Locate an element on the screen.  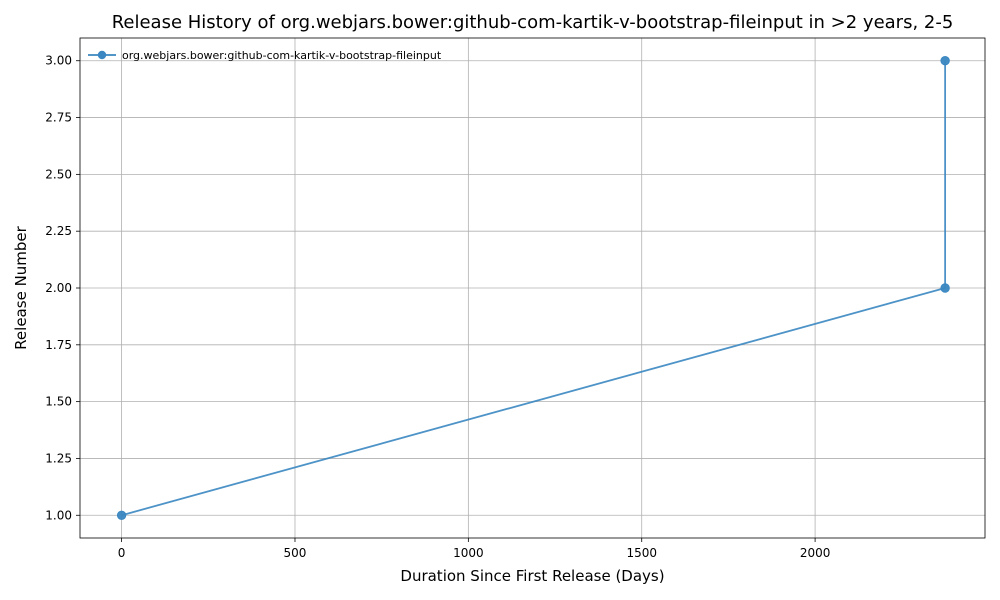
x-tick-label: 500 is located at coordinates (295, 553).